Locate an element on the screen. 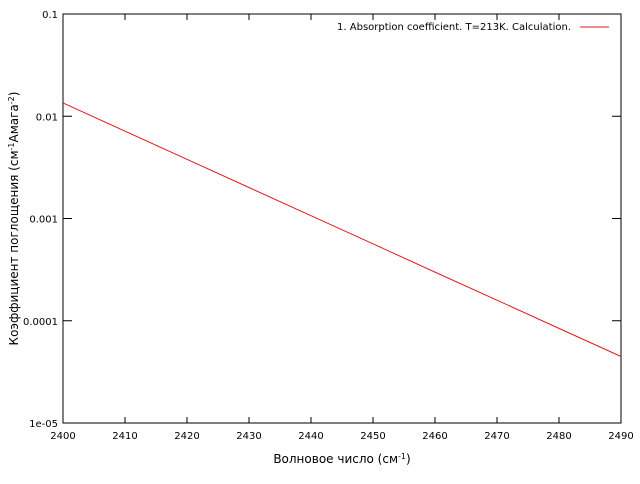 The height and width of the screenshot is (484, 640). x-axis-label-part: Волновое число (см is located at coordinates (335, 459).